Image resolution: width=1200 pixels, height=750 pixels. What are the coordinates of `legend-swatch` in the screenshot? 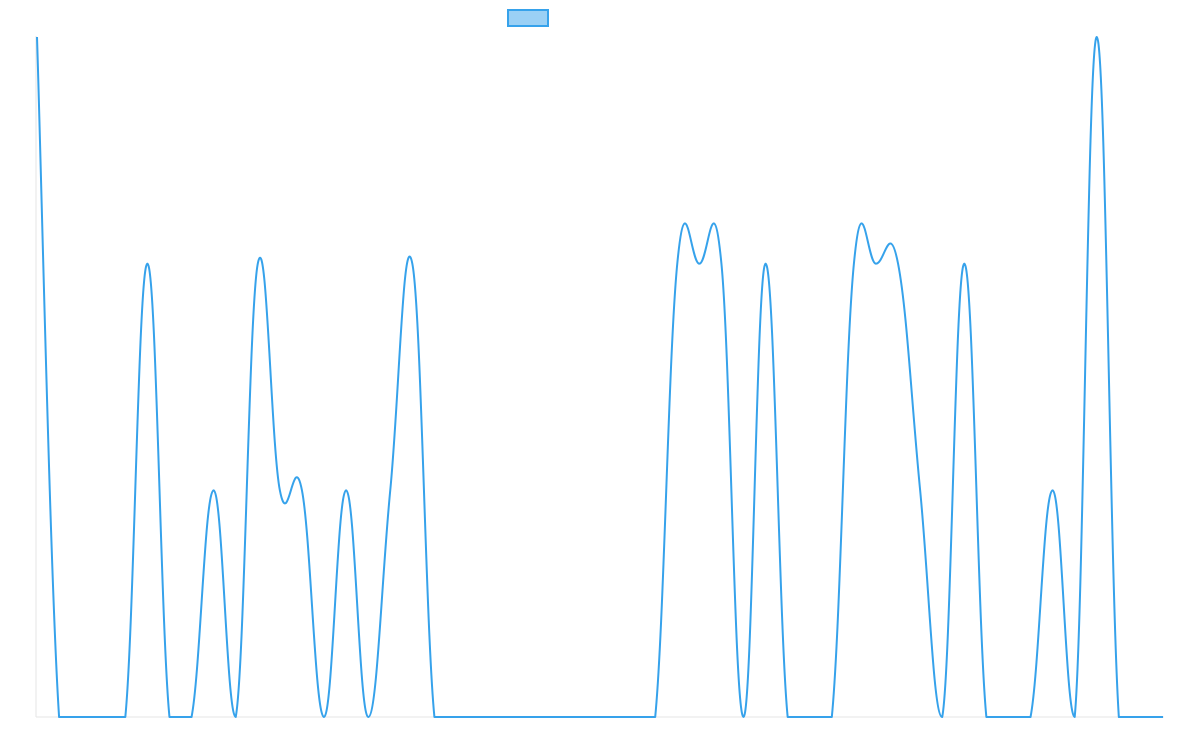 It's located at (528, 18).